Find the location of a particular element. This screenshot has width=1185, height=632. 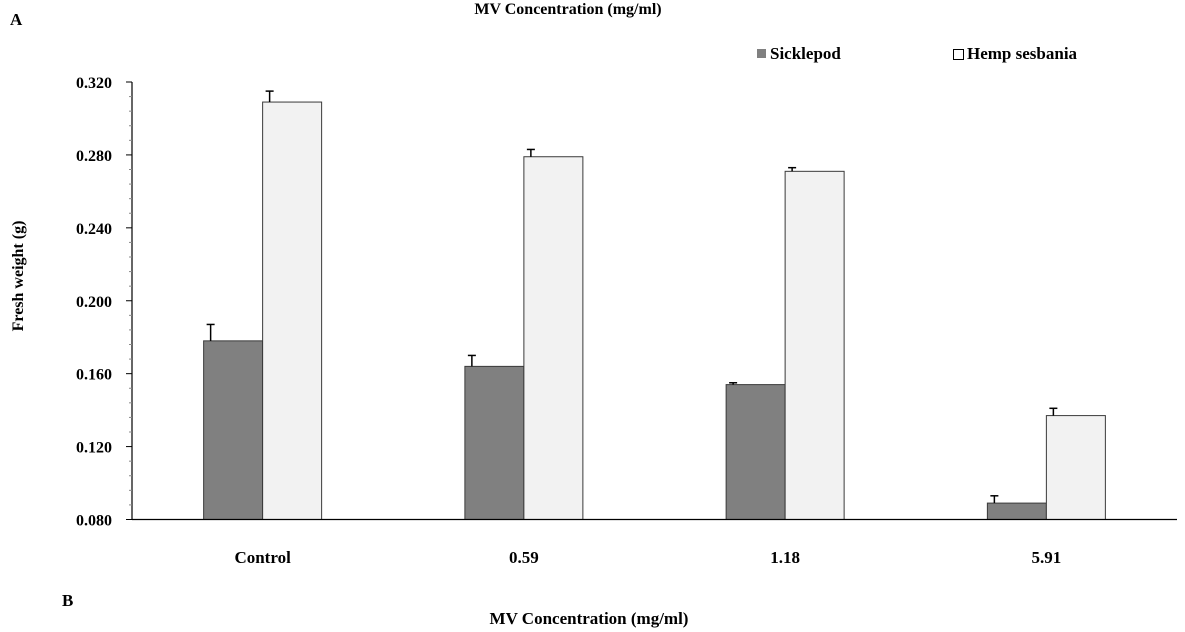

x-tick-labels: Control 0.59 1.18 5.91 is located at coordinates (647, 557).